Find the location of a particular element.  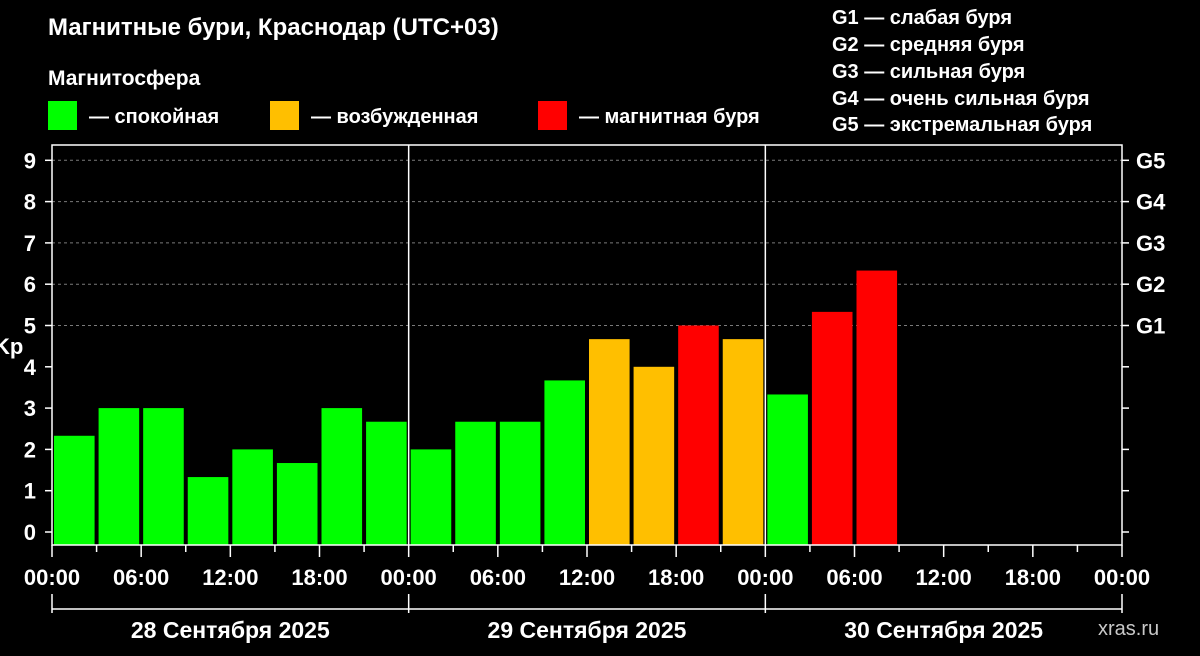

g-tick-label-g4: G4 is located at coordinates (1151, 202).